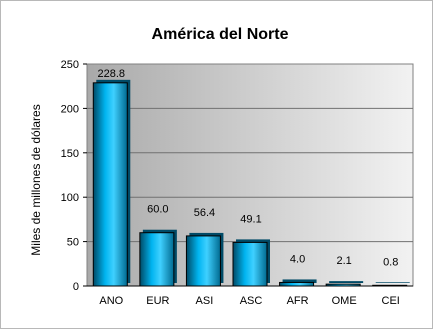 The image size is (433, 329). I want to click on value-label-asi: 56.4, so click(204, 213).